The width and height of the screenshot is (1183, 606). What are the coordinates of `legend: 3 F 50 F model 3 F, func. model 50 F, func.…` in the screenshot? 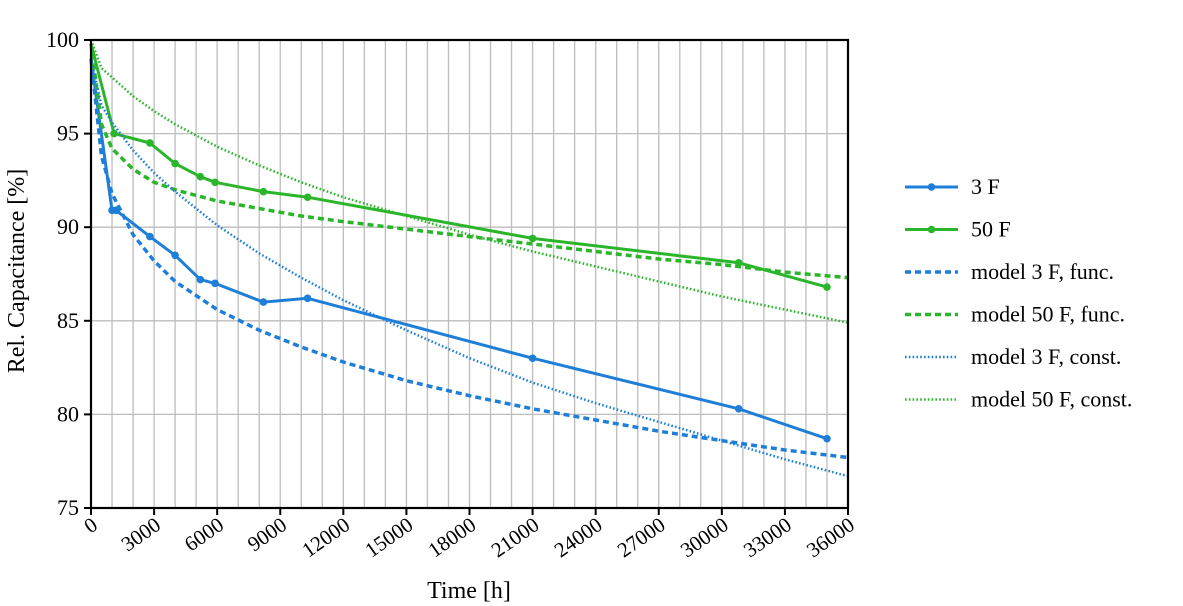 It's located at (1018, 293).